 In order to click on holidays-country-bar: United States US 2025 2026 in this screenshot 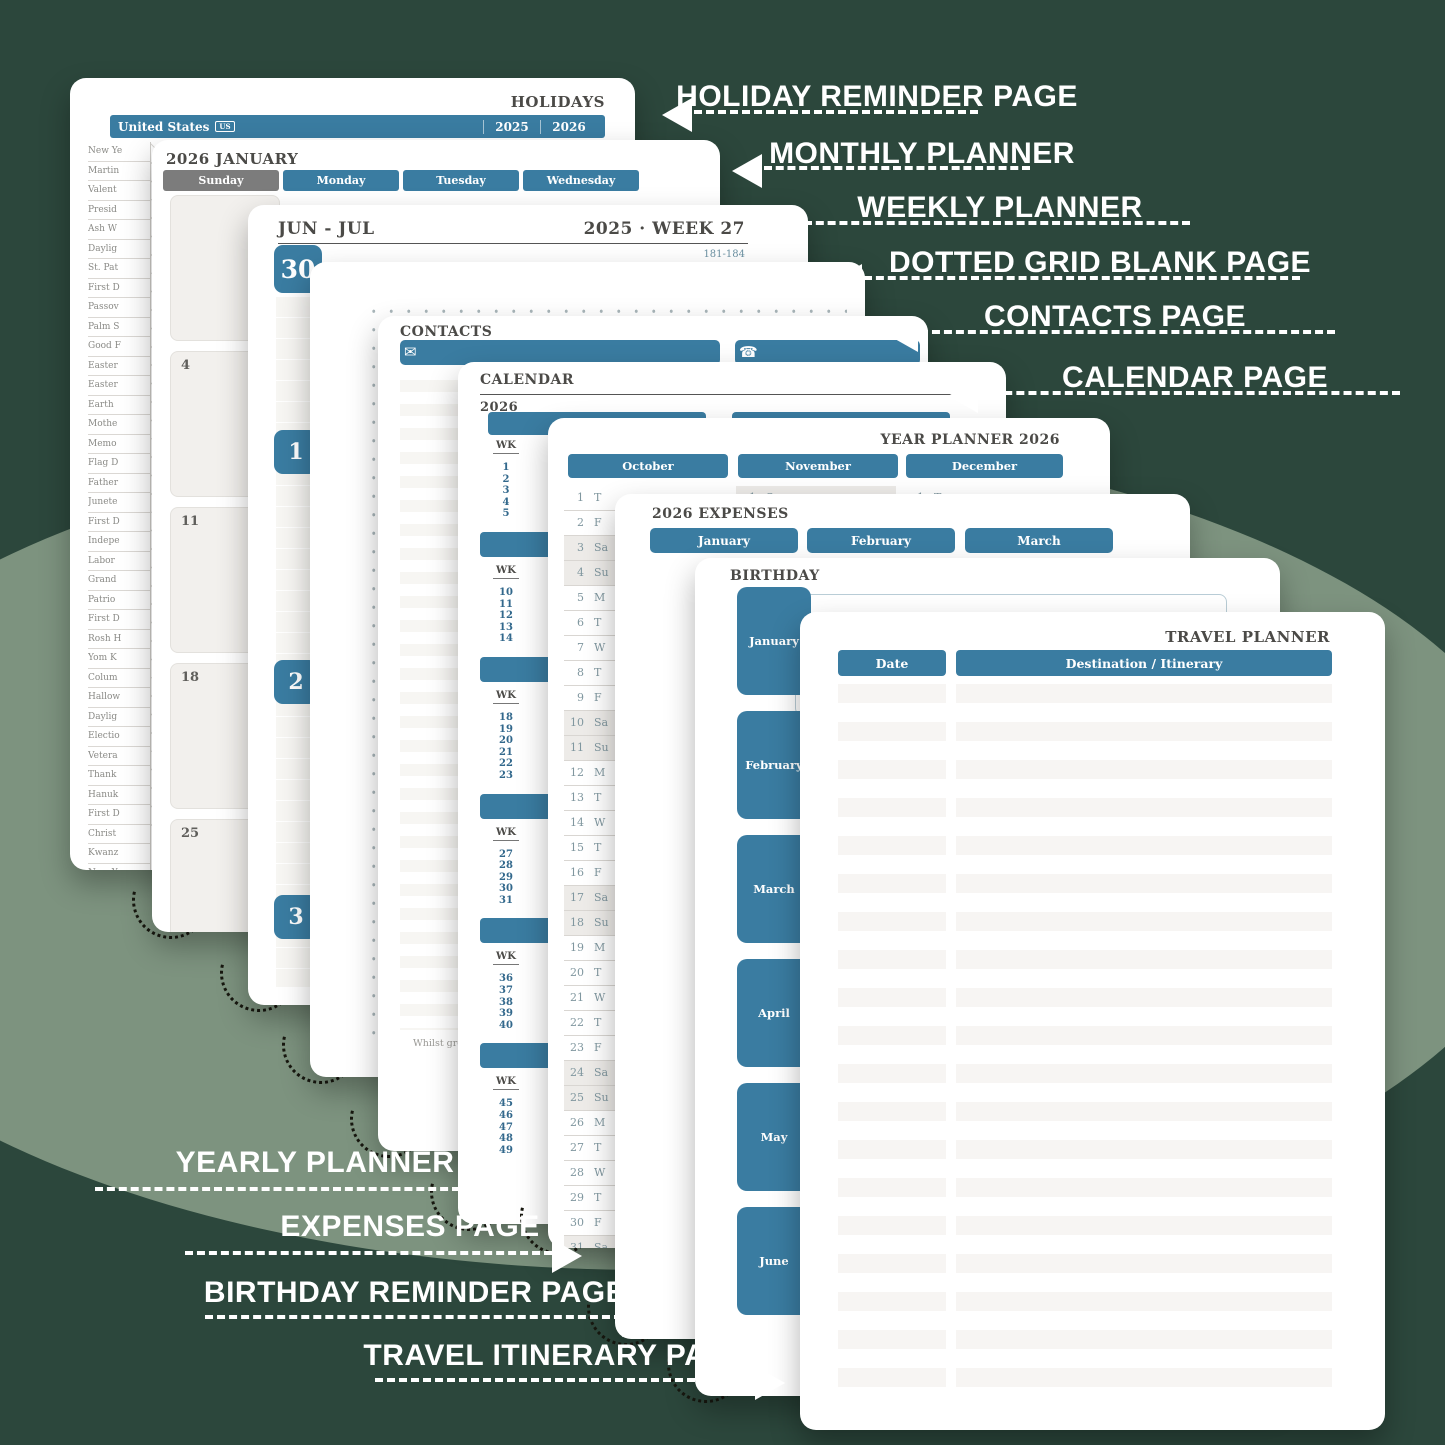, I will do `click(357, 126)`.